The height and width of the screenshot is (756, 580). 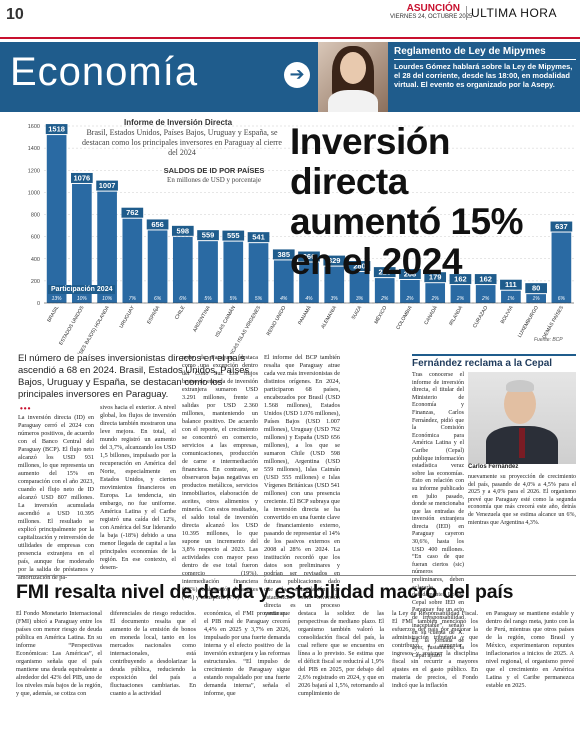 I want to click on value-label: 329, so click(x=334, y=260).